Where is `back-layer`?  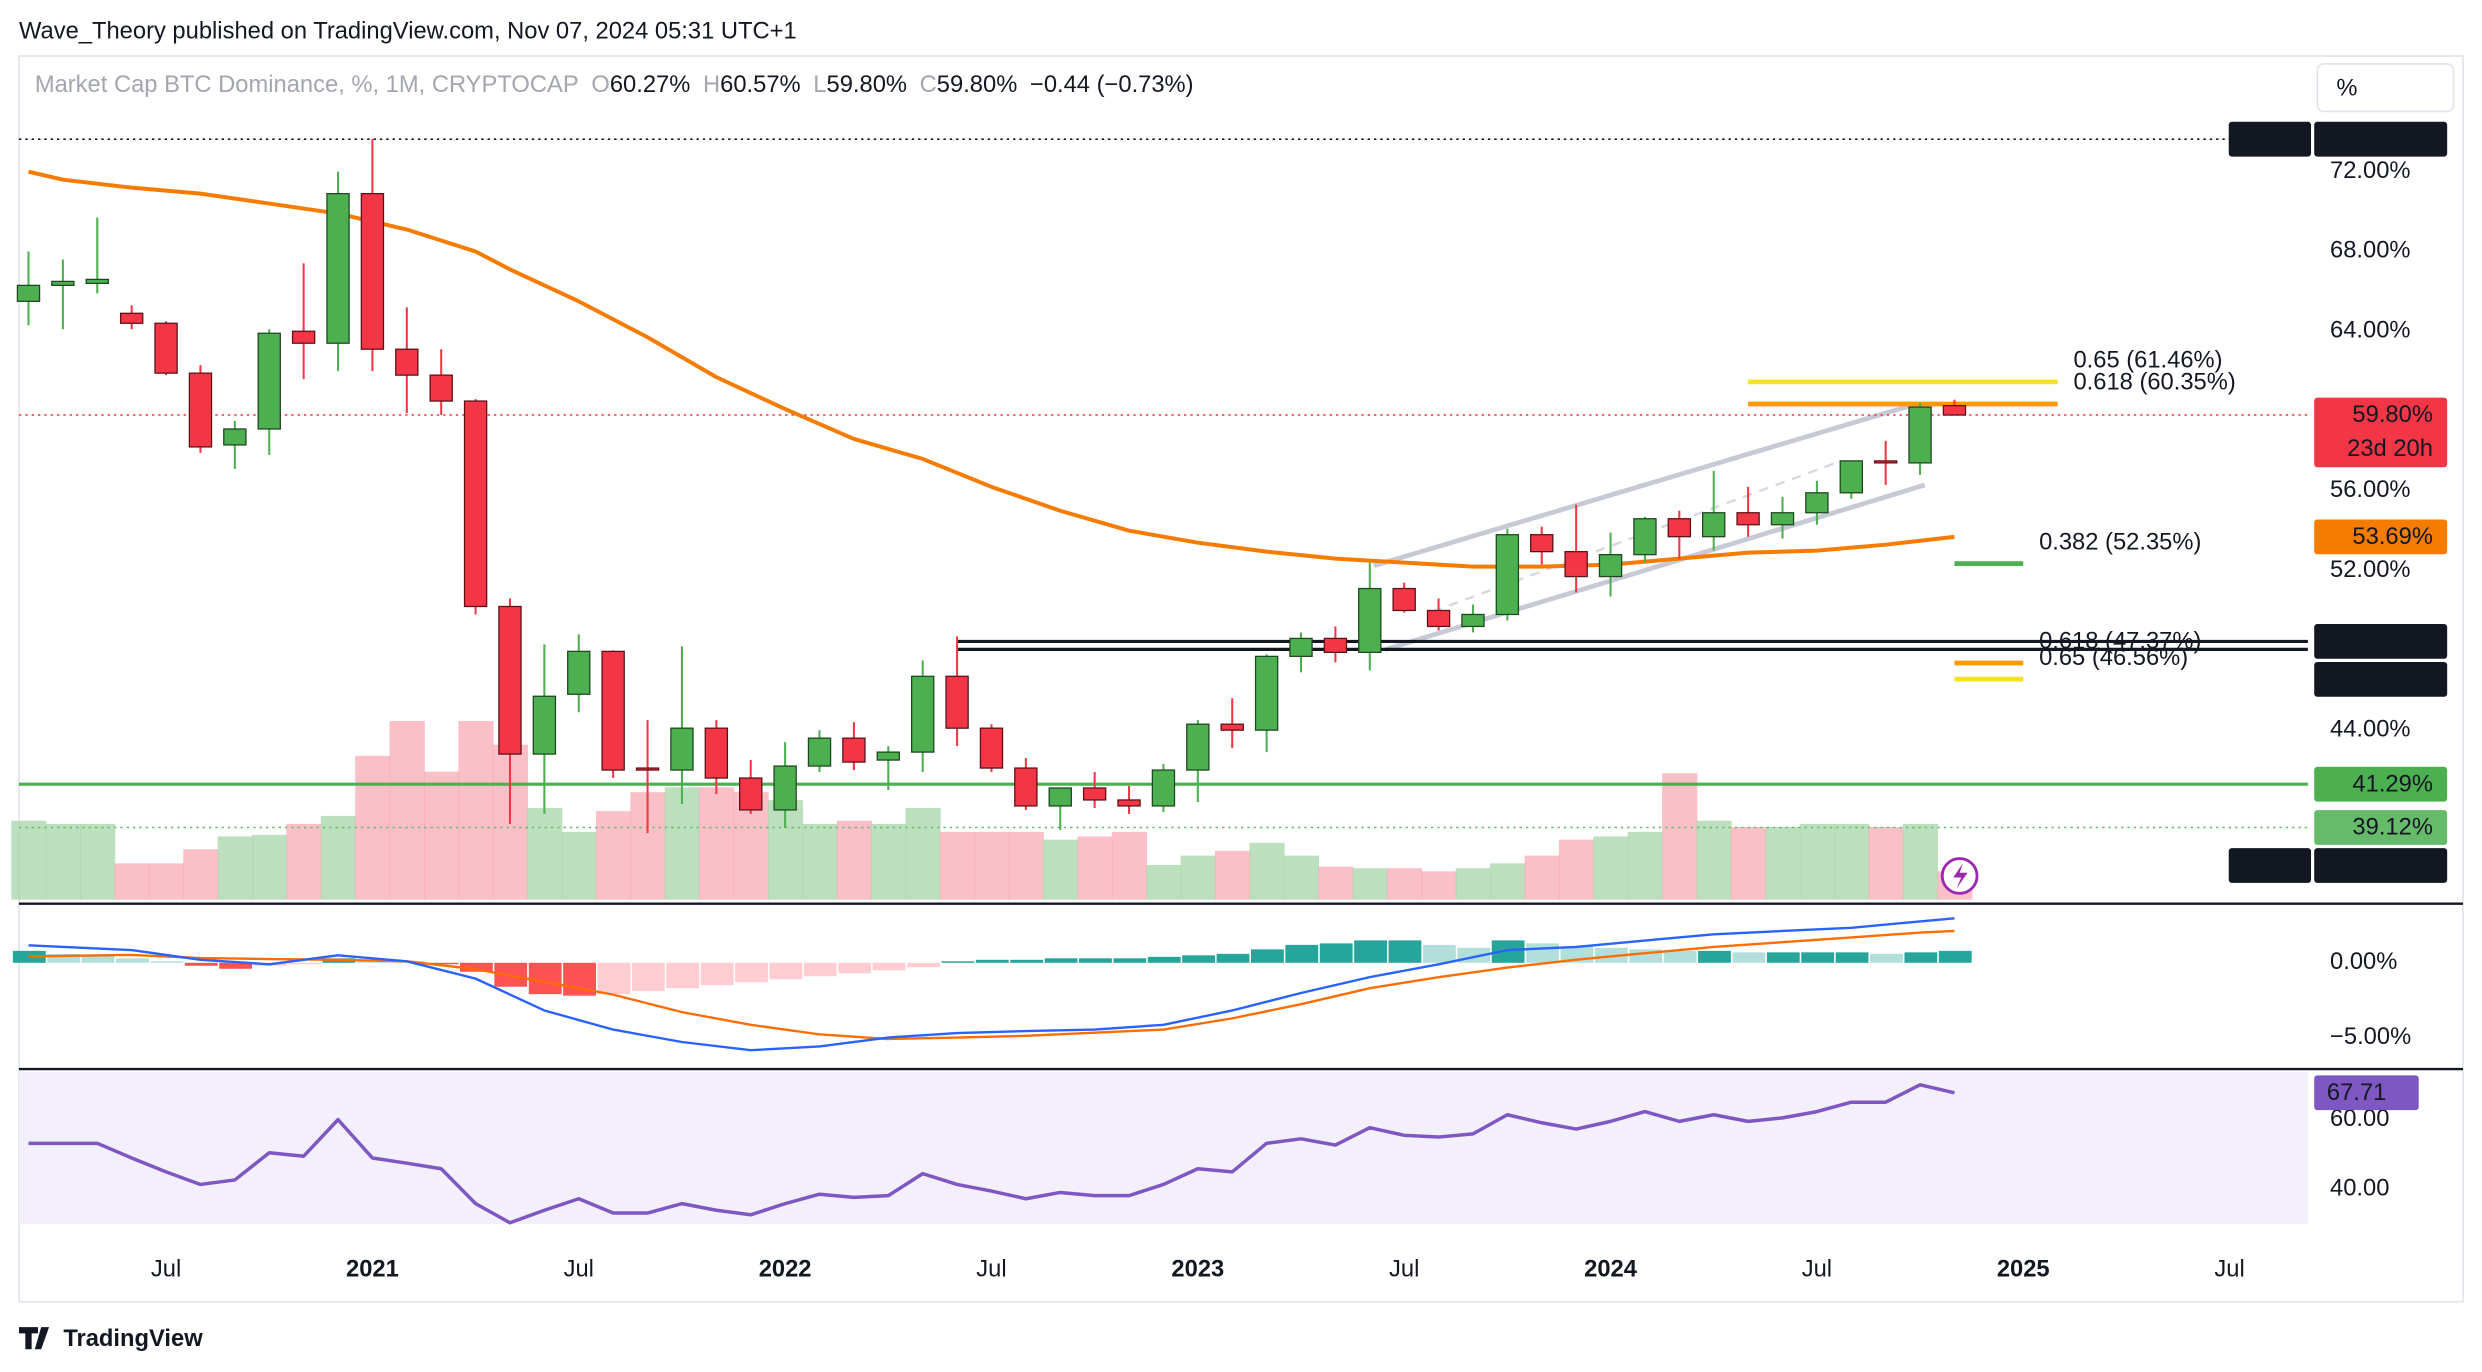 back-layer is located at coordinates (992, 810).